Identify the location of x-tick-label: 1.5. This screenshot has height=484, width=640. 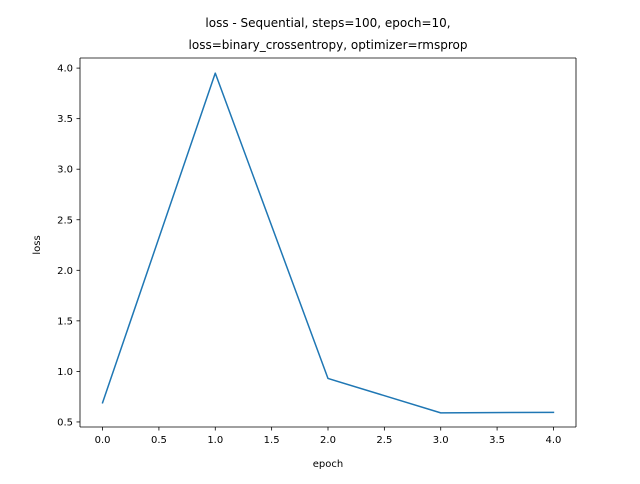
(272, 440).